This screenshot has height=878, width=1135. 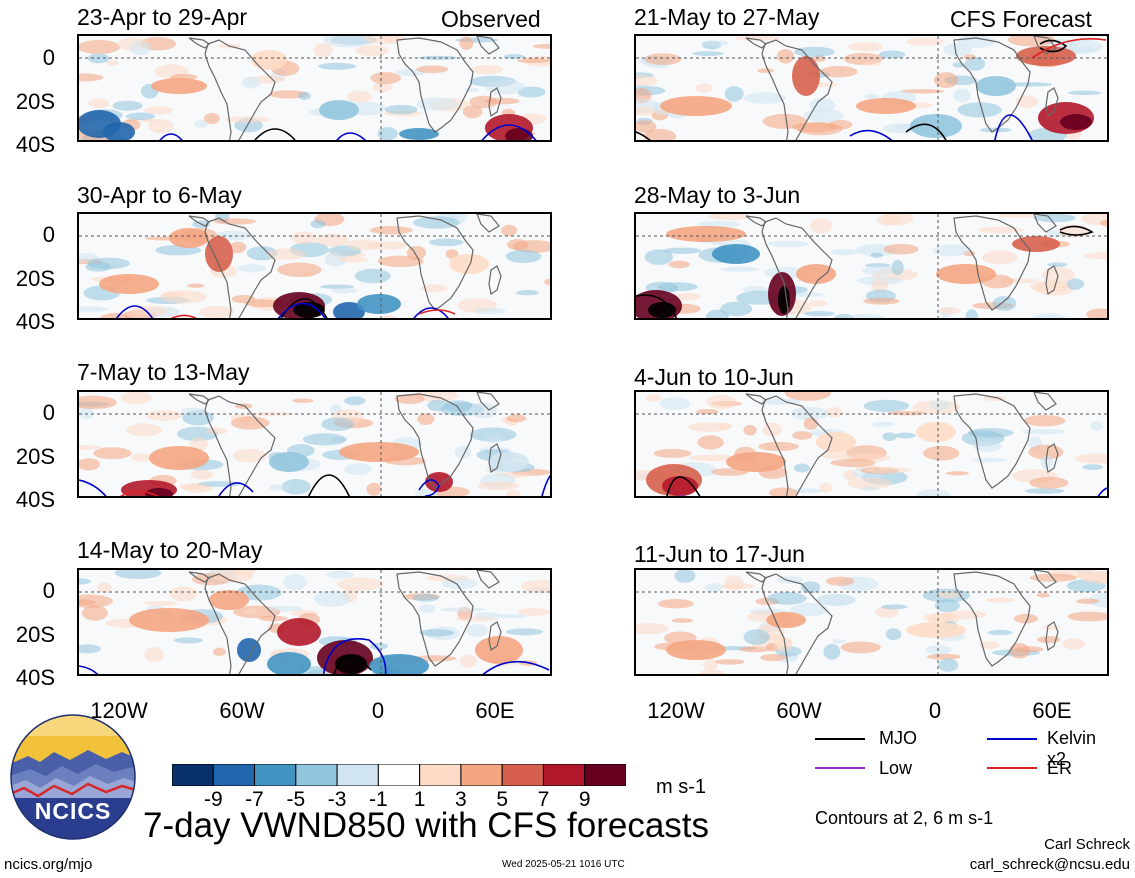 What do you see at coordinates (495, 710) in the screenshot?
I see `x-tick-60e-left: 60E` at bounding box center [495, 710].